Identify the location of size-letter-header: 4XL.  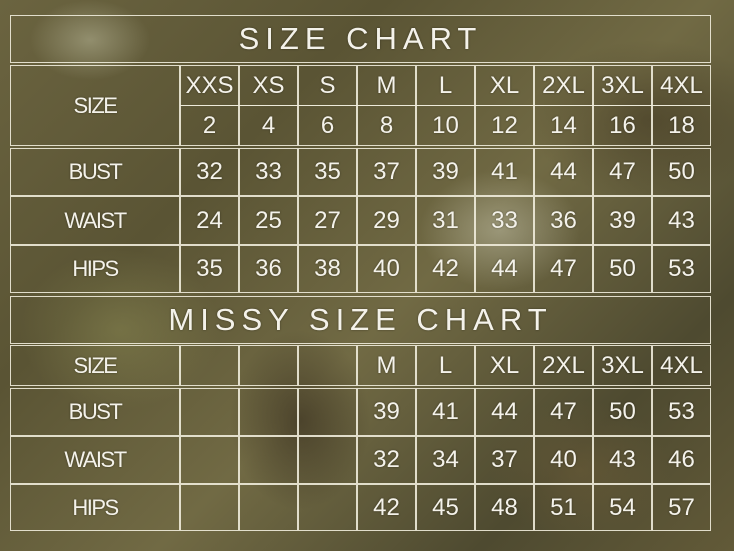
(681, 85).